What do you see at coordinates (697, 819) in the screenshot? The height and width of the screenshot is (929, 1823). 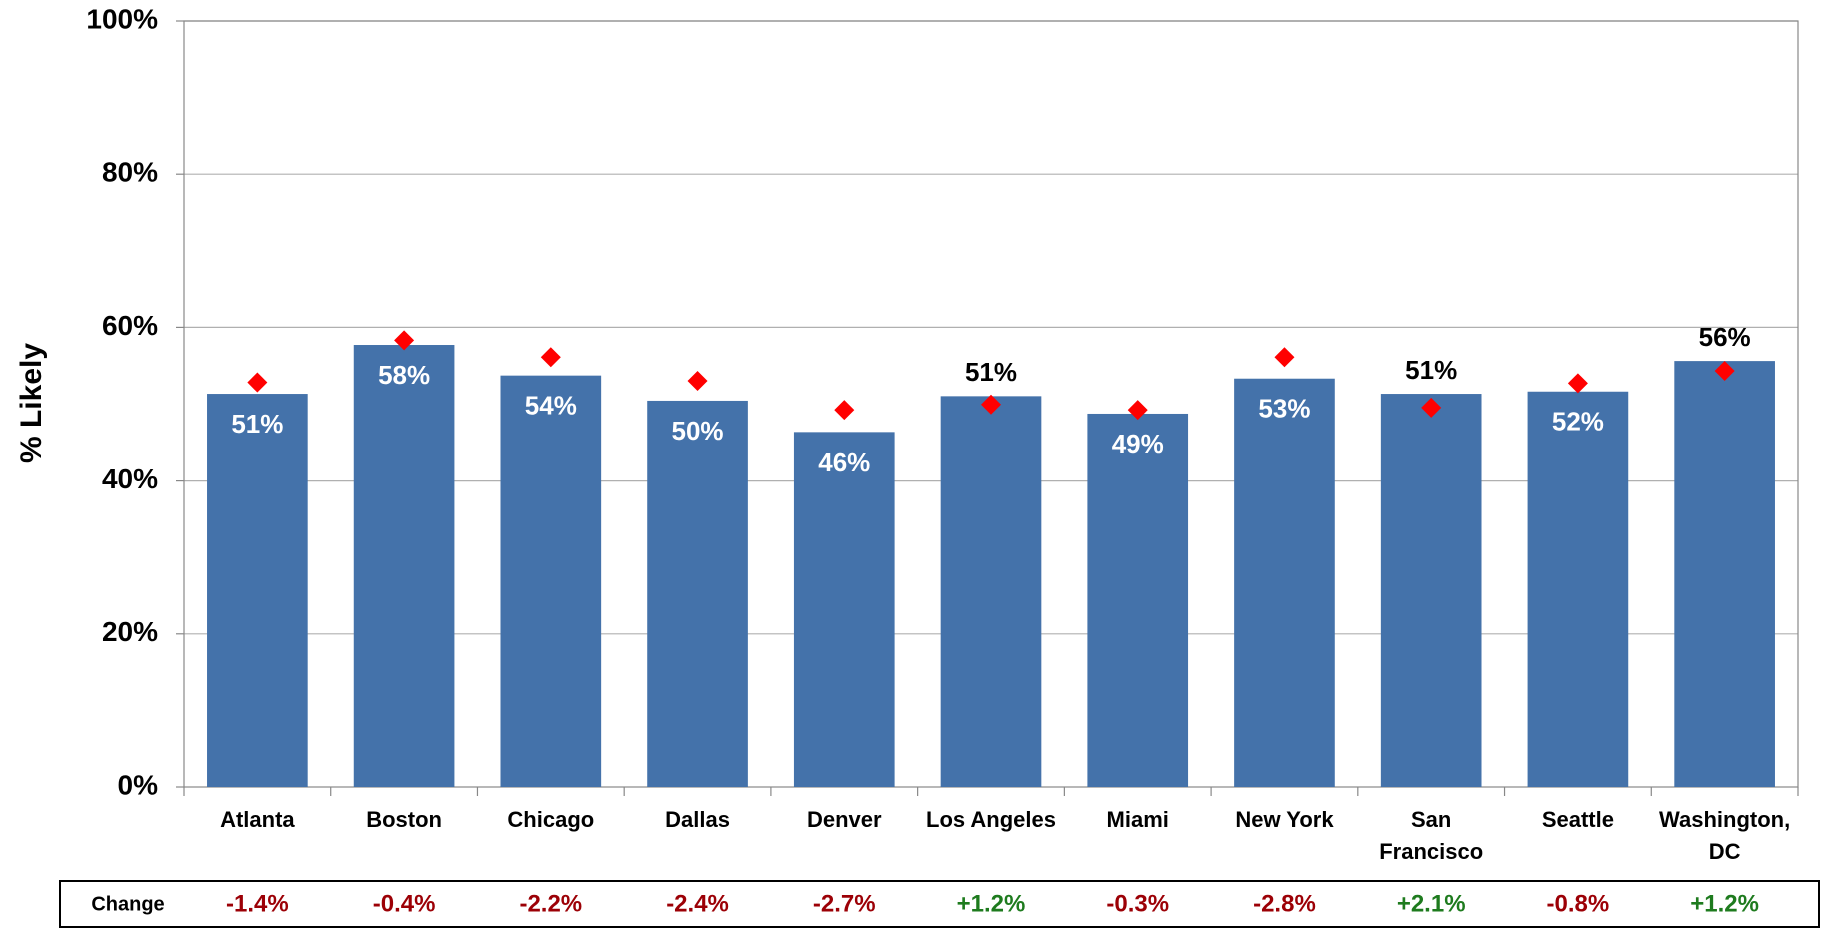 I see `x-tick-label: Dallas` at bounding box center [697, 819].